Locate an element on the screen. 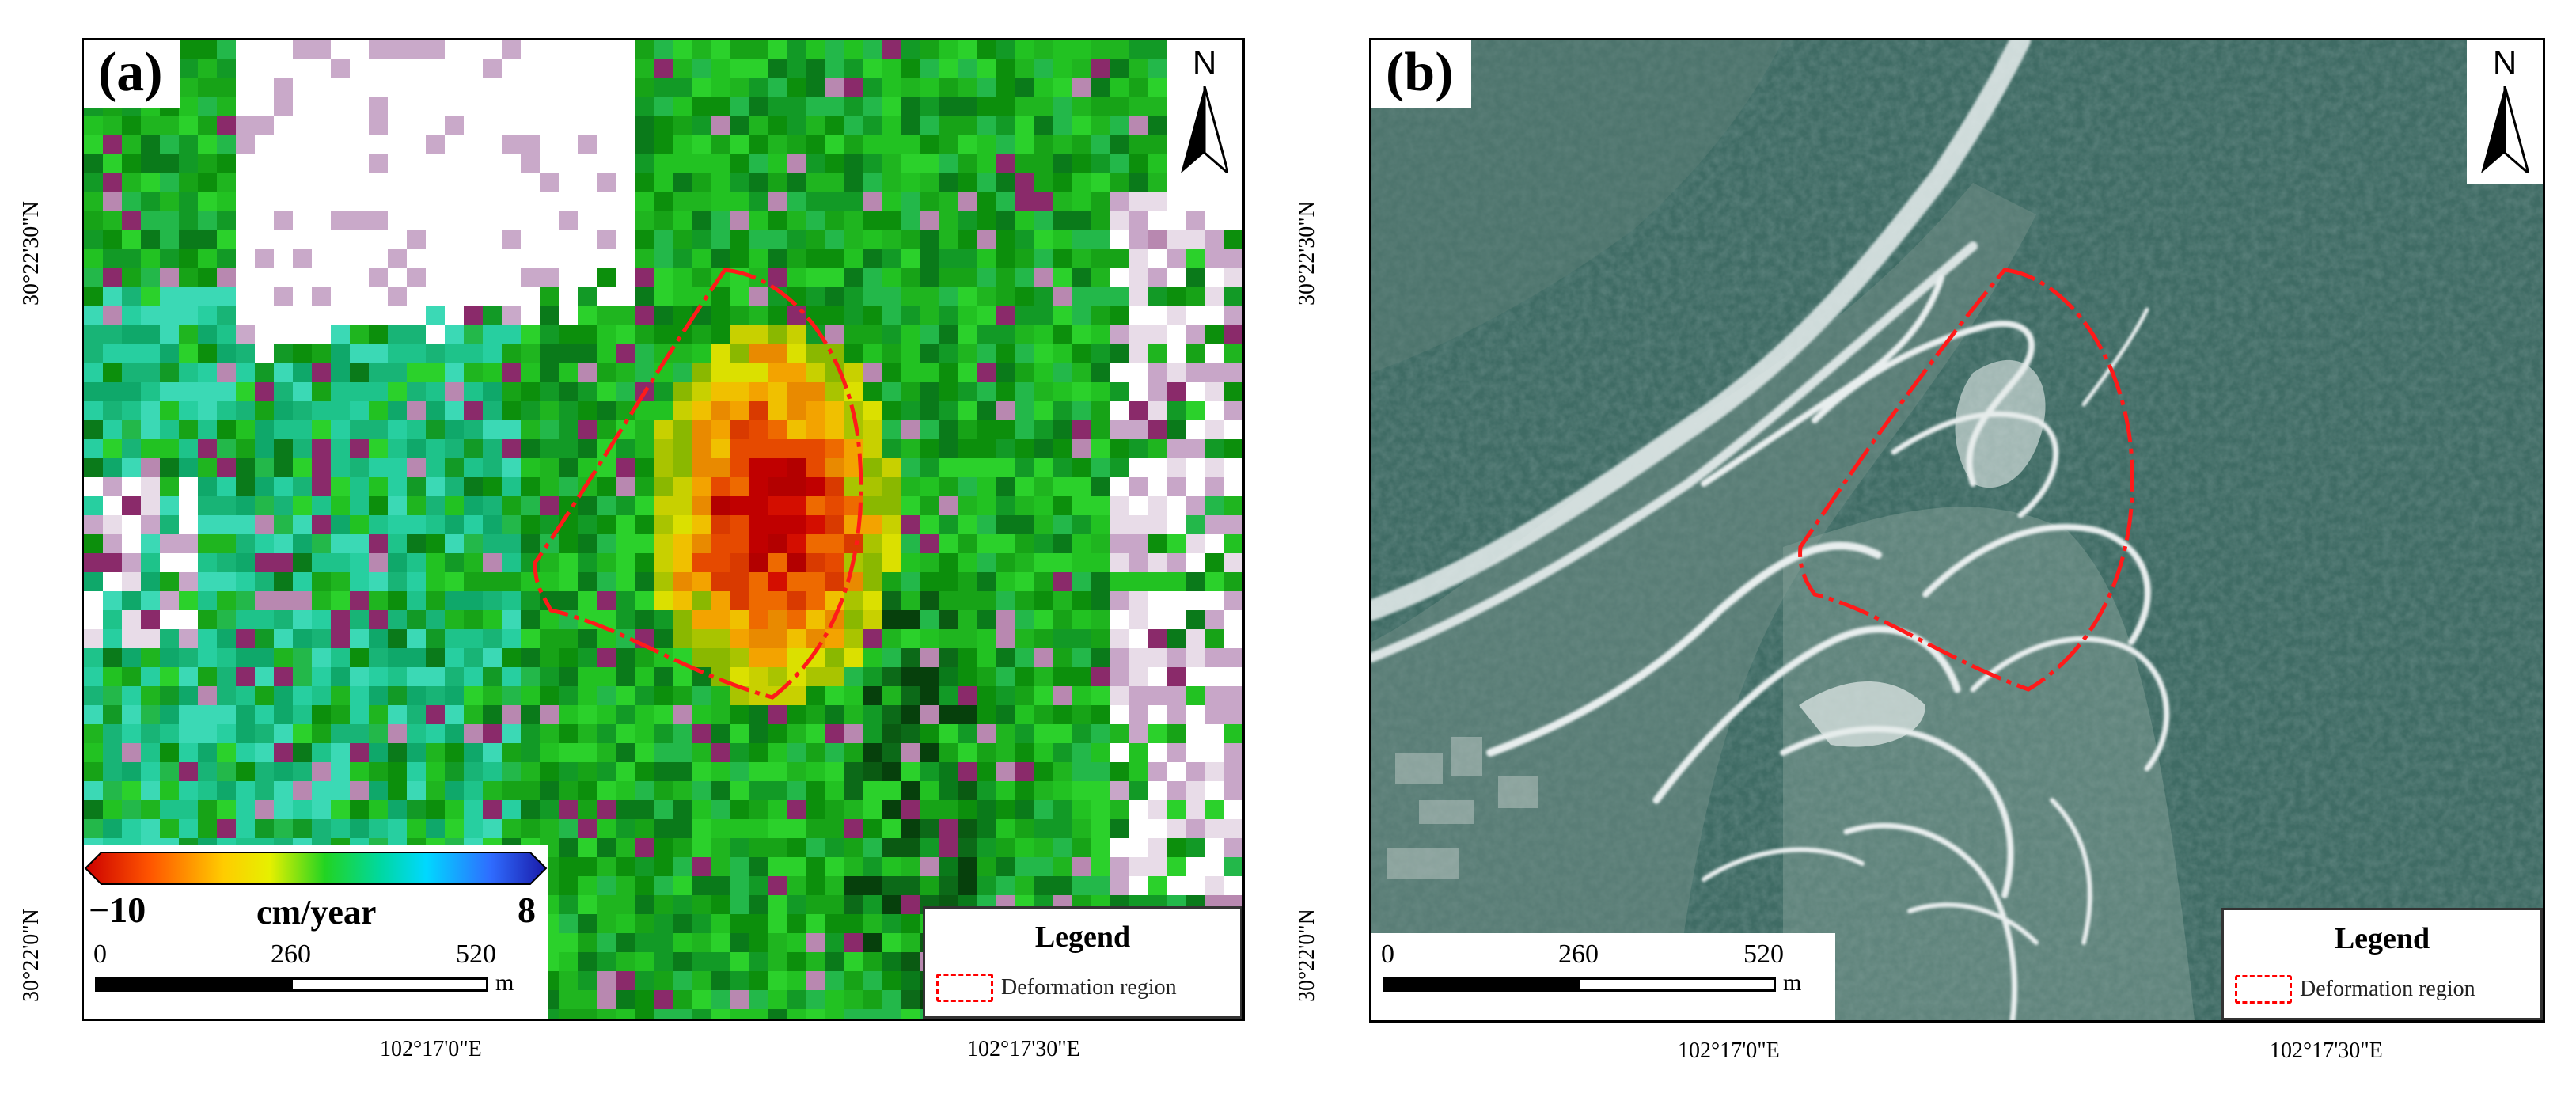  panel-b-label: (b) is located at coordinates (1421, 74).